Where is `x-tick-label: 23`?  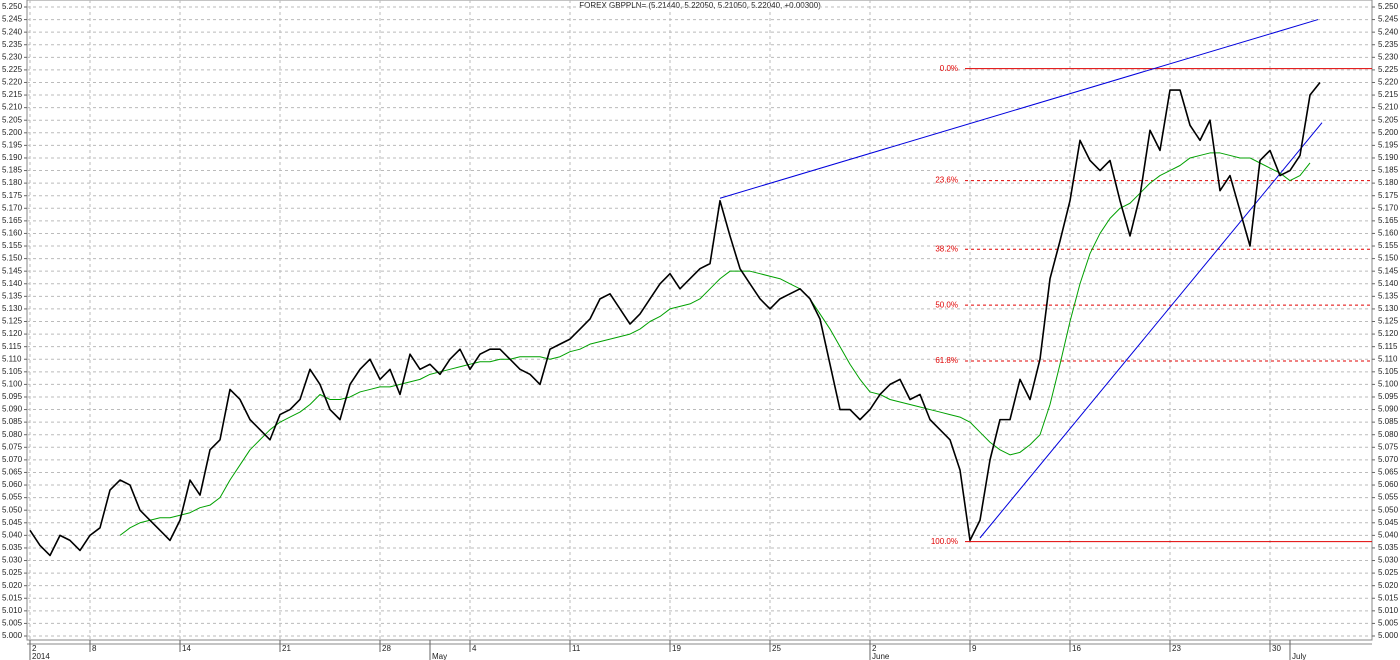 x-tick-label: 23 is located at coordinates (1176, 648).